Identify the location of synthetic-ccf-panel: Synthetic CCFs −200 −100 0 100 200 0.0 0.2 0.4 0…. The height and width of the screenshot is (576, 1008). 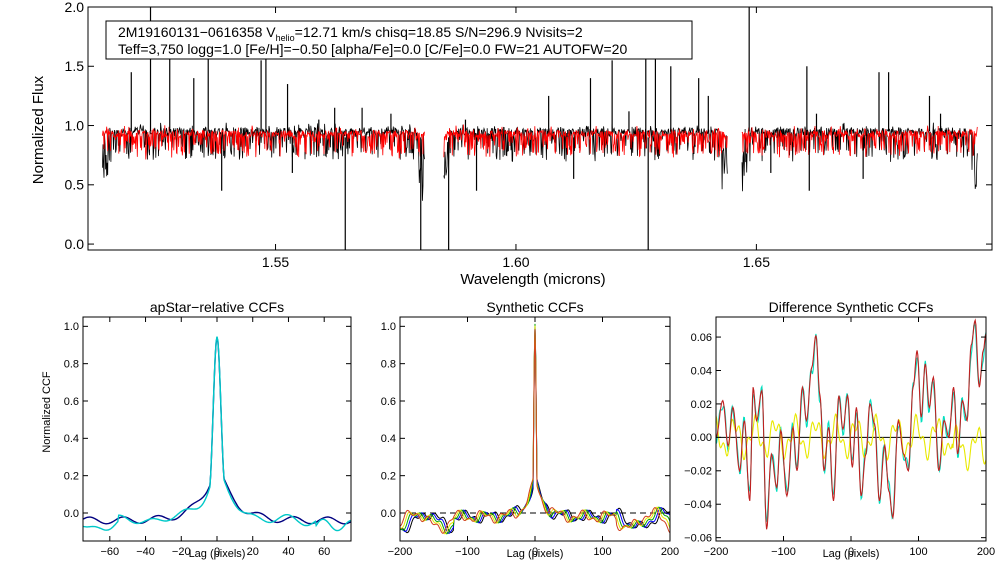
(530, 429).